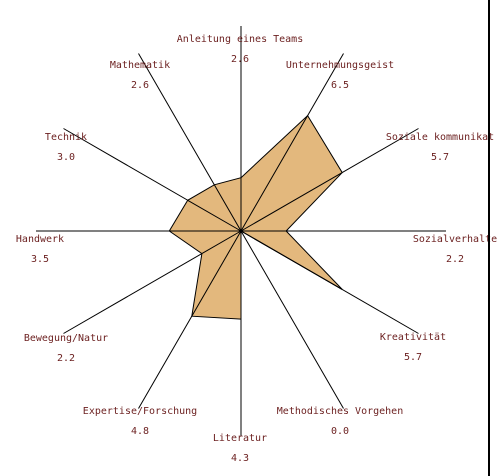 The height and width of the screenshot is (476, 500). I want to click on axis-label: Methodisches Vorgehen, so click(340, 411).